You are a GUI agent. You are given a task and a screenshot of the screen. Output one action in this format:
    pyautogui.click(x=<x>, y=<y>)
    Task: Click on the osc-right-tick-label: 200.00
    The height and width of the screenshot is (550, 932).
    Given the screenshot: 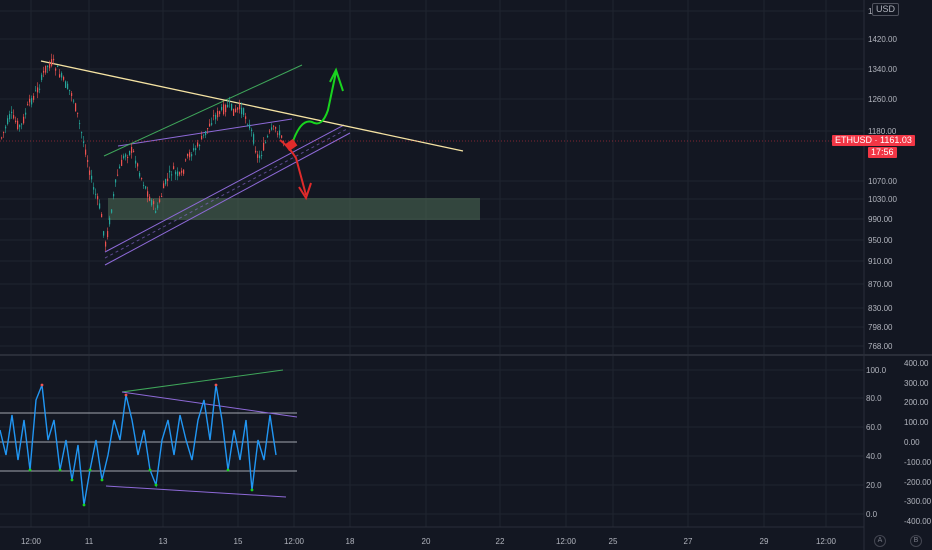 What is the action you would take?
    pyautogui.click(x=916, y=402)
    